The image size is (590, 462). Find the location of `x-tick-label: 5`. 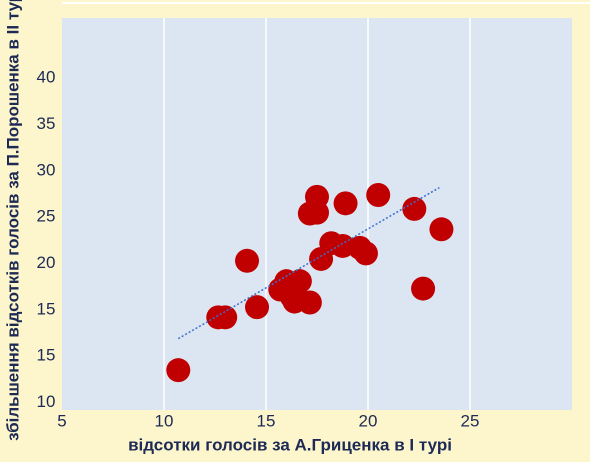

x-tick-label: 5 is located at coordinates (61, 420).